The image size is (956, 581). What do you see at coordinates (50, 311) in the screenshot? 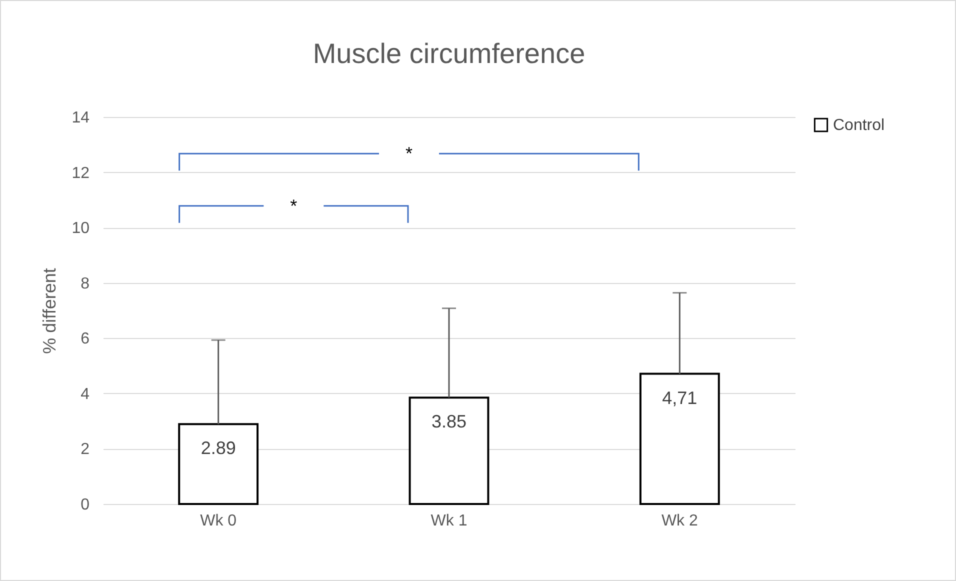
I see `y-axis-title: % different` at bounding box center [50, 311].